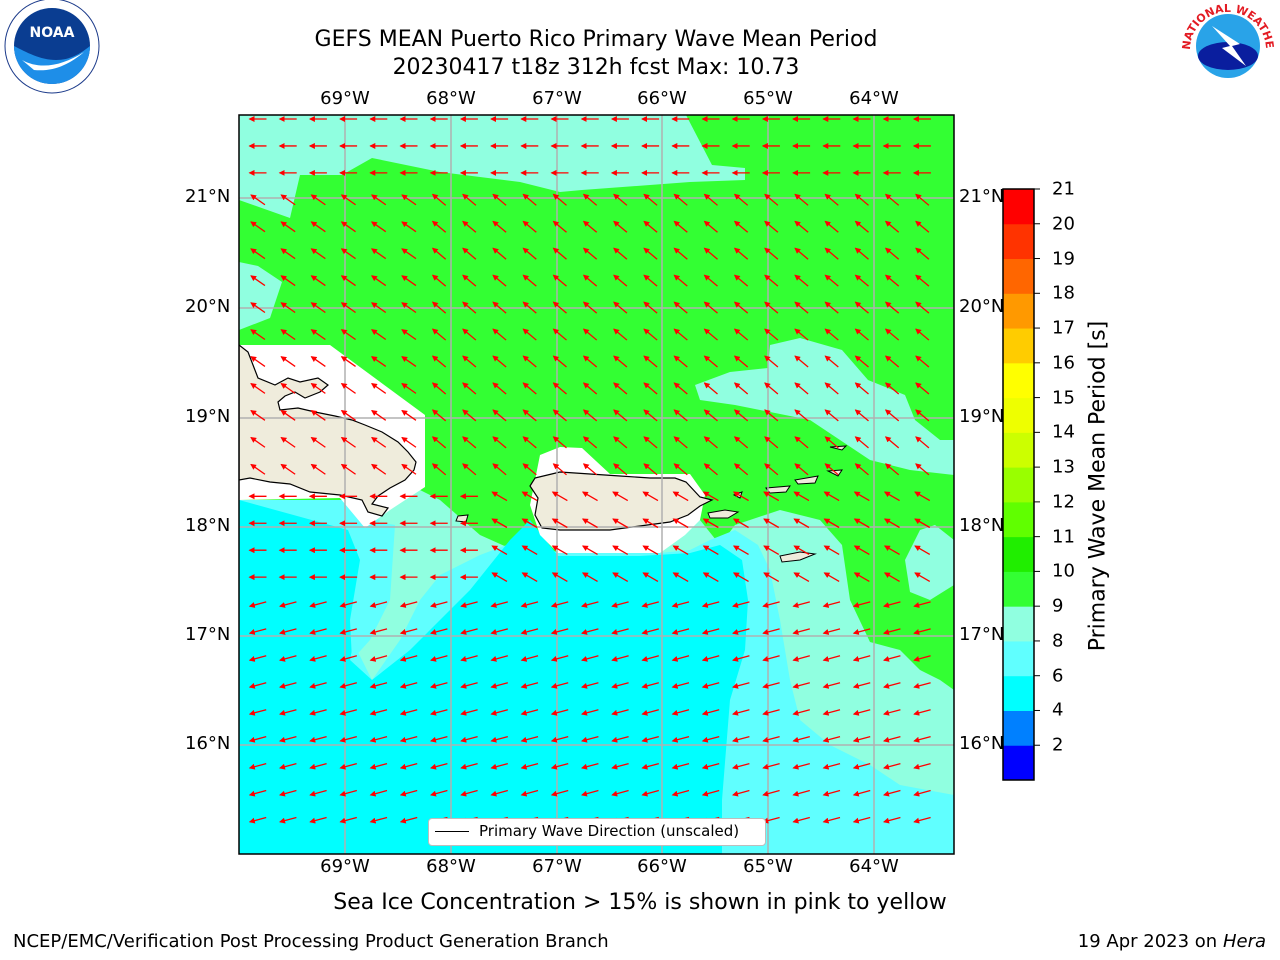 This screenshot has width=1280, height=960. I want to click on lat-label-left: 16°N, so click(208, 743).